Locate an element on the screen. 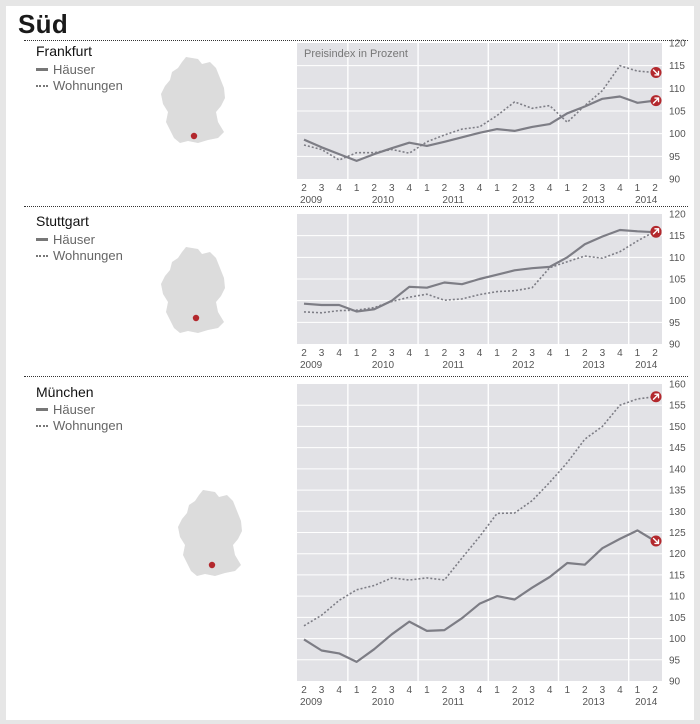 The width and height of the screenshot is (700, 724). y-tick-label: 110 is located at coordinates (677, 258).